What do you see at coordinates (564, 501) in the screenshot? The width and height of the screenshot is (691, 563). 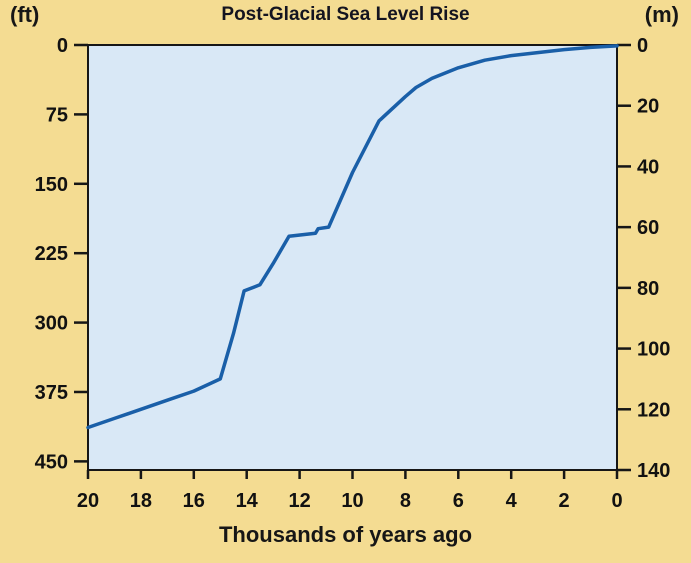 I see `x-axis-tick-label: 2` at bounding box center [564, 501].